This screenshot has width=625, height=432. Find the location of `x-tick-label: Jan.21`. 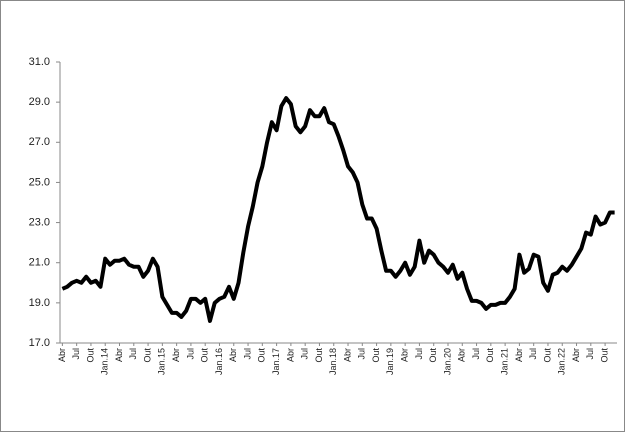

x-tick-label: Jan.21 is located at coordinates (504, 361).